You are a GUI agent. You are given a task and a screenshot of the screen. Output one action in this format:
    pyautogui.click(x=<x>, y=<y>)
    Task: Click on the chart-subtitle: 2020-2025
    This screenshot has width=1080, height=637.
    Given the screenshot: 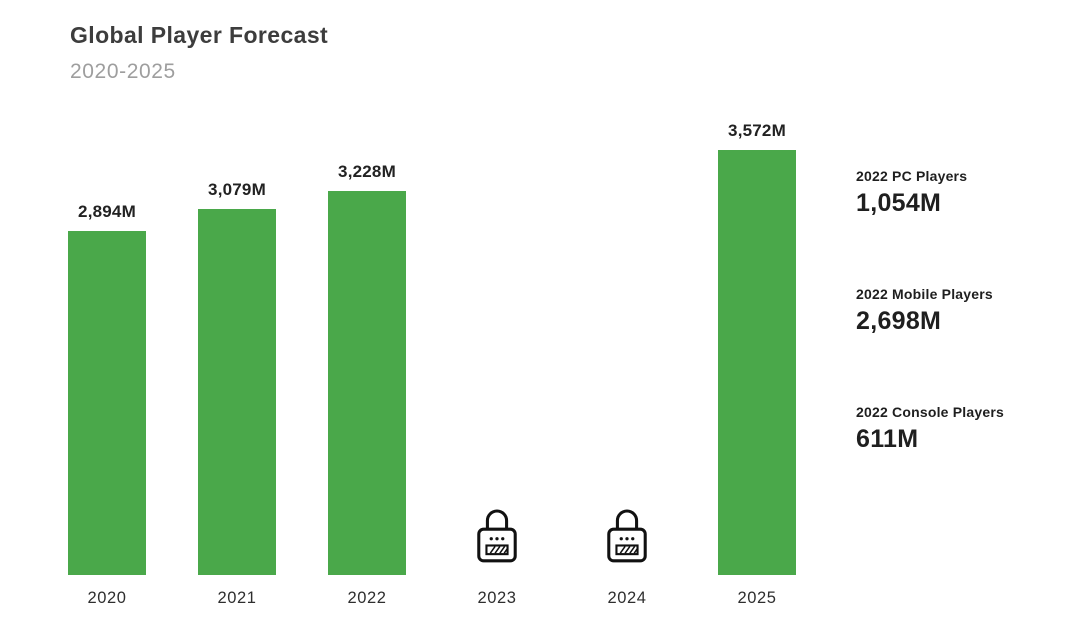 What is the action you would take?
    pyautogui.click(x=123, y=71)
    